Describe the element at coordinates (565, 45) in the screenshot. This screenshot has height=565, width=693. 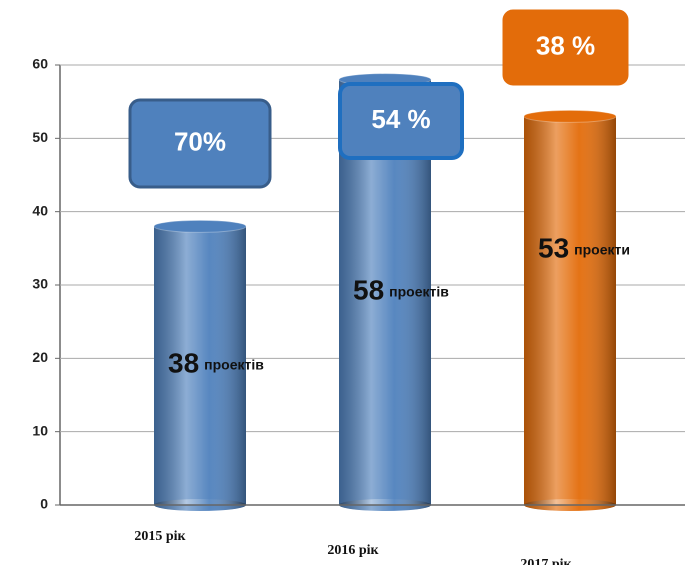
I see `annotation: 38 %` at that location.